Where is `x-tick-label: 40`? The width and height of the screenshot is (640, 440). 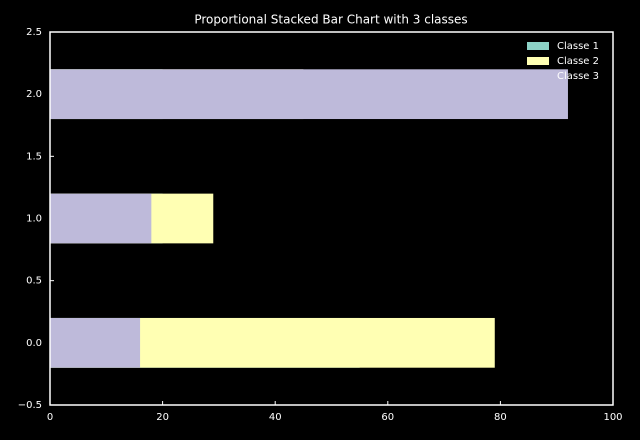
x-tick-label: 40 is located at coordinates (275, 417).